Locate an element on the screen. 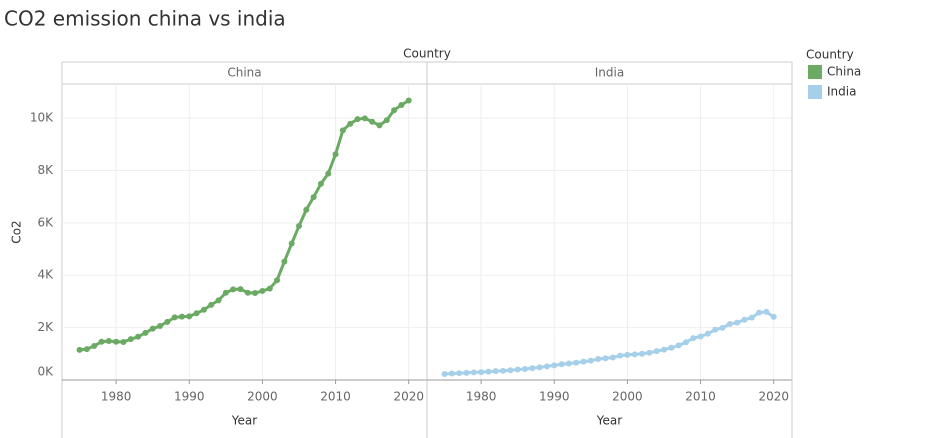 The image size is (945, 438). line is located at coordinates (609, 343).